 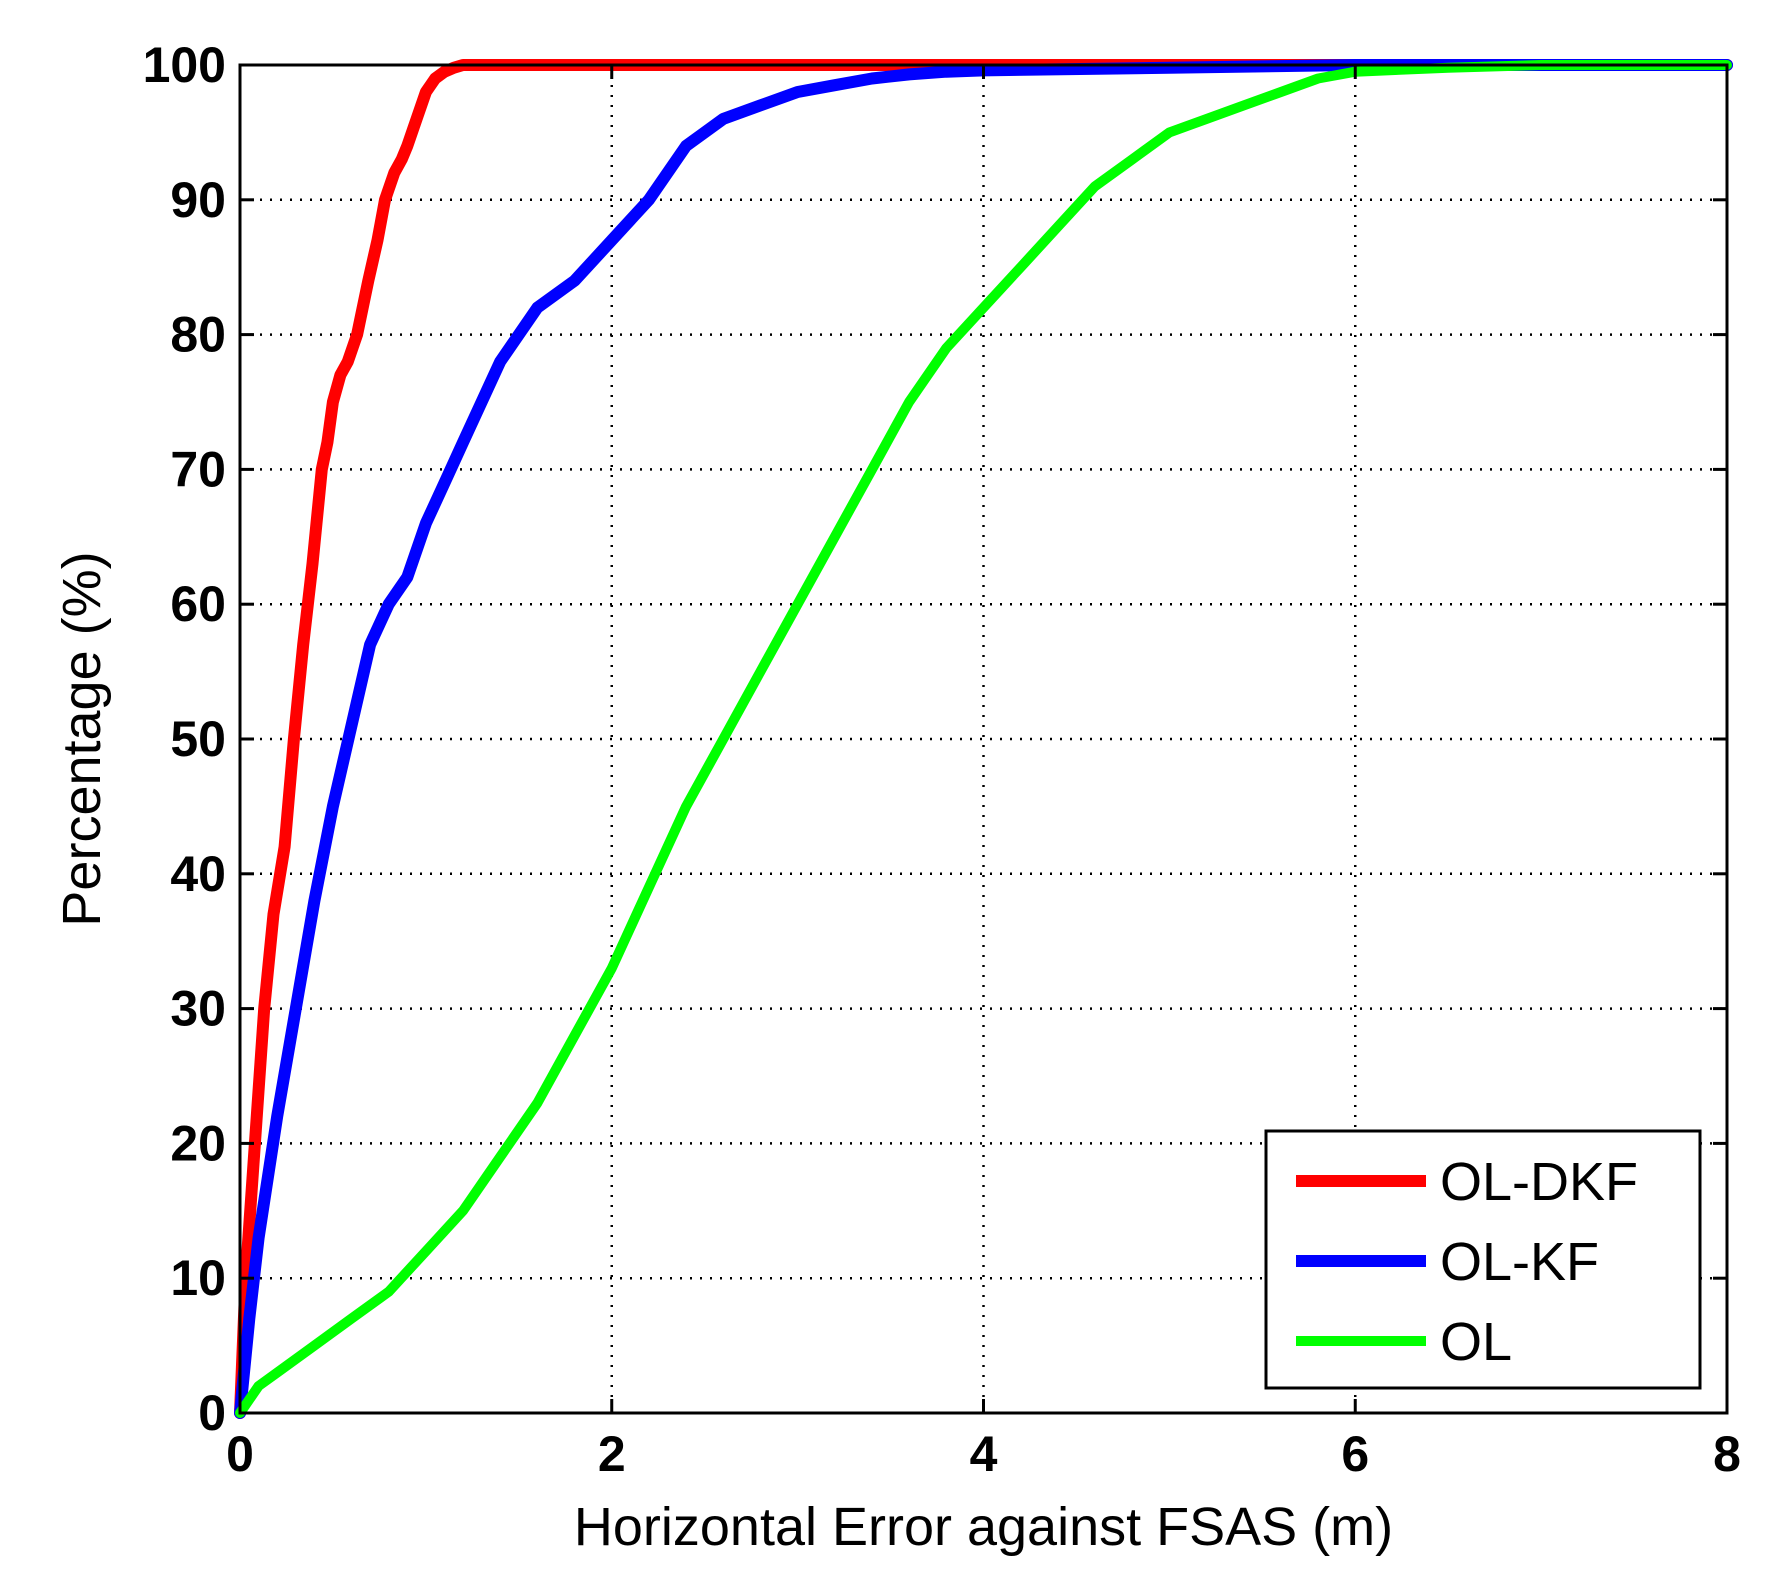 I want to click on y-tick-label: 40, so click(x=198, y=874).